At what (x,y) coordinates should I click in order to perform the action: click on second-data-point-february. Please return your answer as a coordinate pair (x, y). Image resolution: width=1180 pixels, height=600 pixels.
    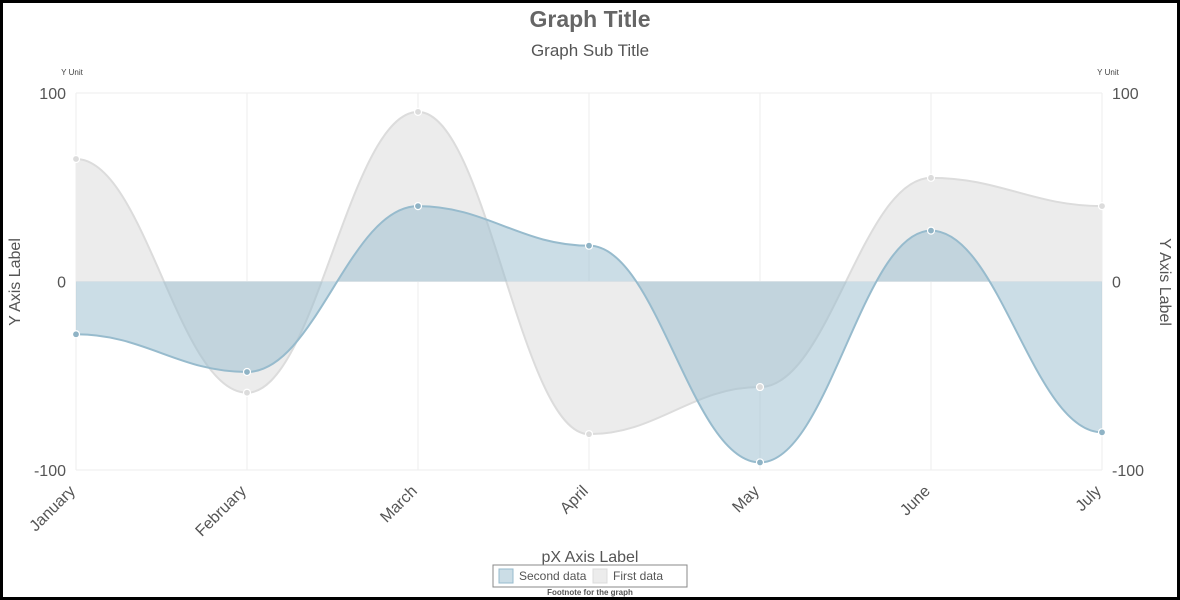
    Looking at the image, I should click on (247, 372).